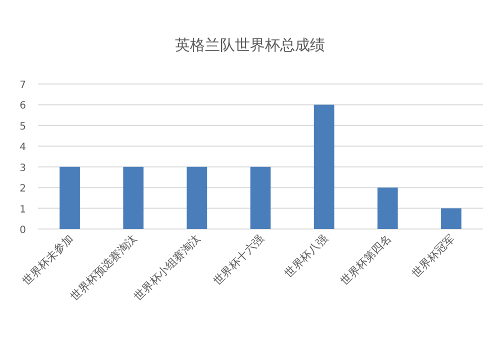 The height and width of the screenshot is (362, 500). Describe the element at coordinates (23, 85) in the screenshot. I see `y-tick-label: 7` at that location.